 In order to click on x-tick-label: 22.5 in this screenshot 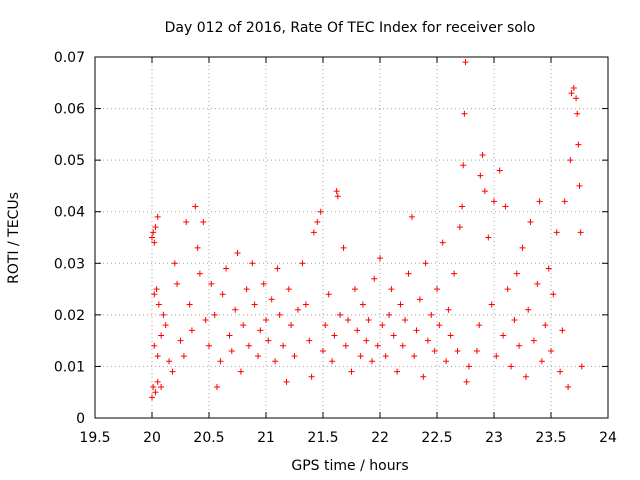, I will do `click(436, 438)`.